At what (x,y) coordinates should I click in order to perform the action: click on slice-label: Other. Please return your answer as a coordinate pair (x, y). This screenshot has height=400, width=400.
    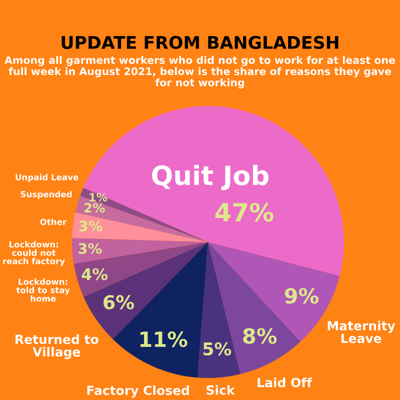
    Looking at the image, I should click on (53, 222).